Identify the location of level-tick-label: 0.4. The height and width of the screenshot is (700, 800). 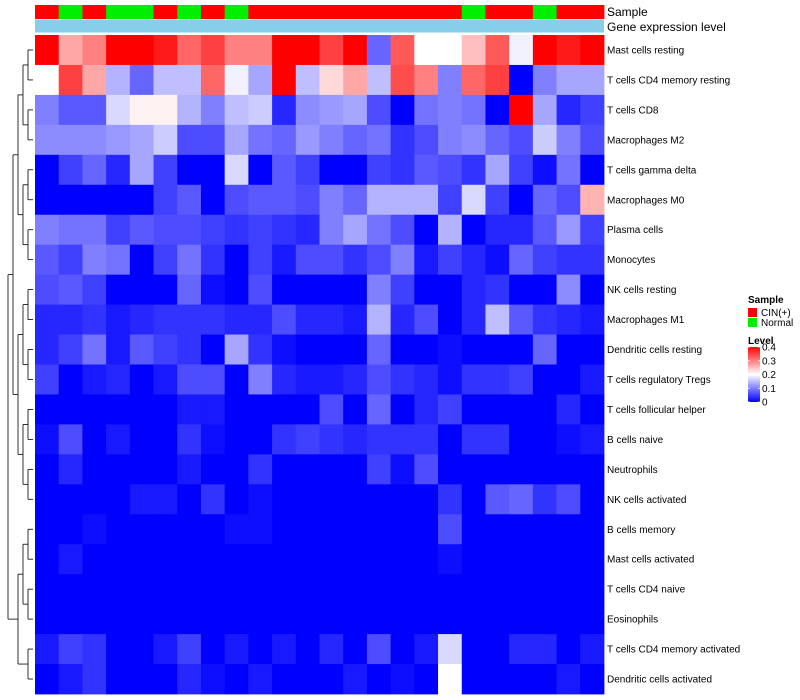
(769, 348).